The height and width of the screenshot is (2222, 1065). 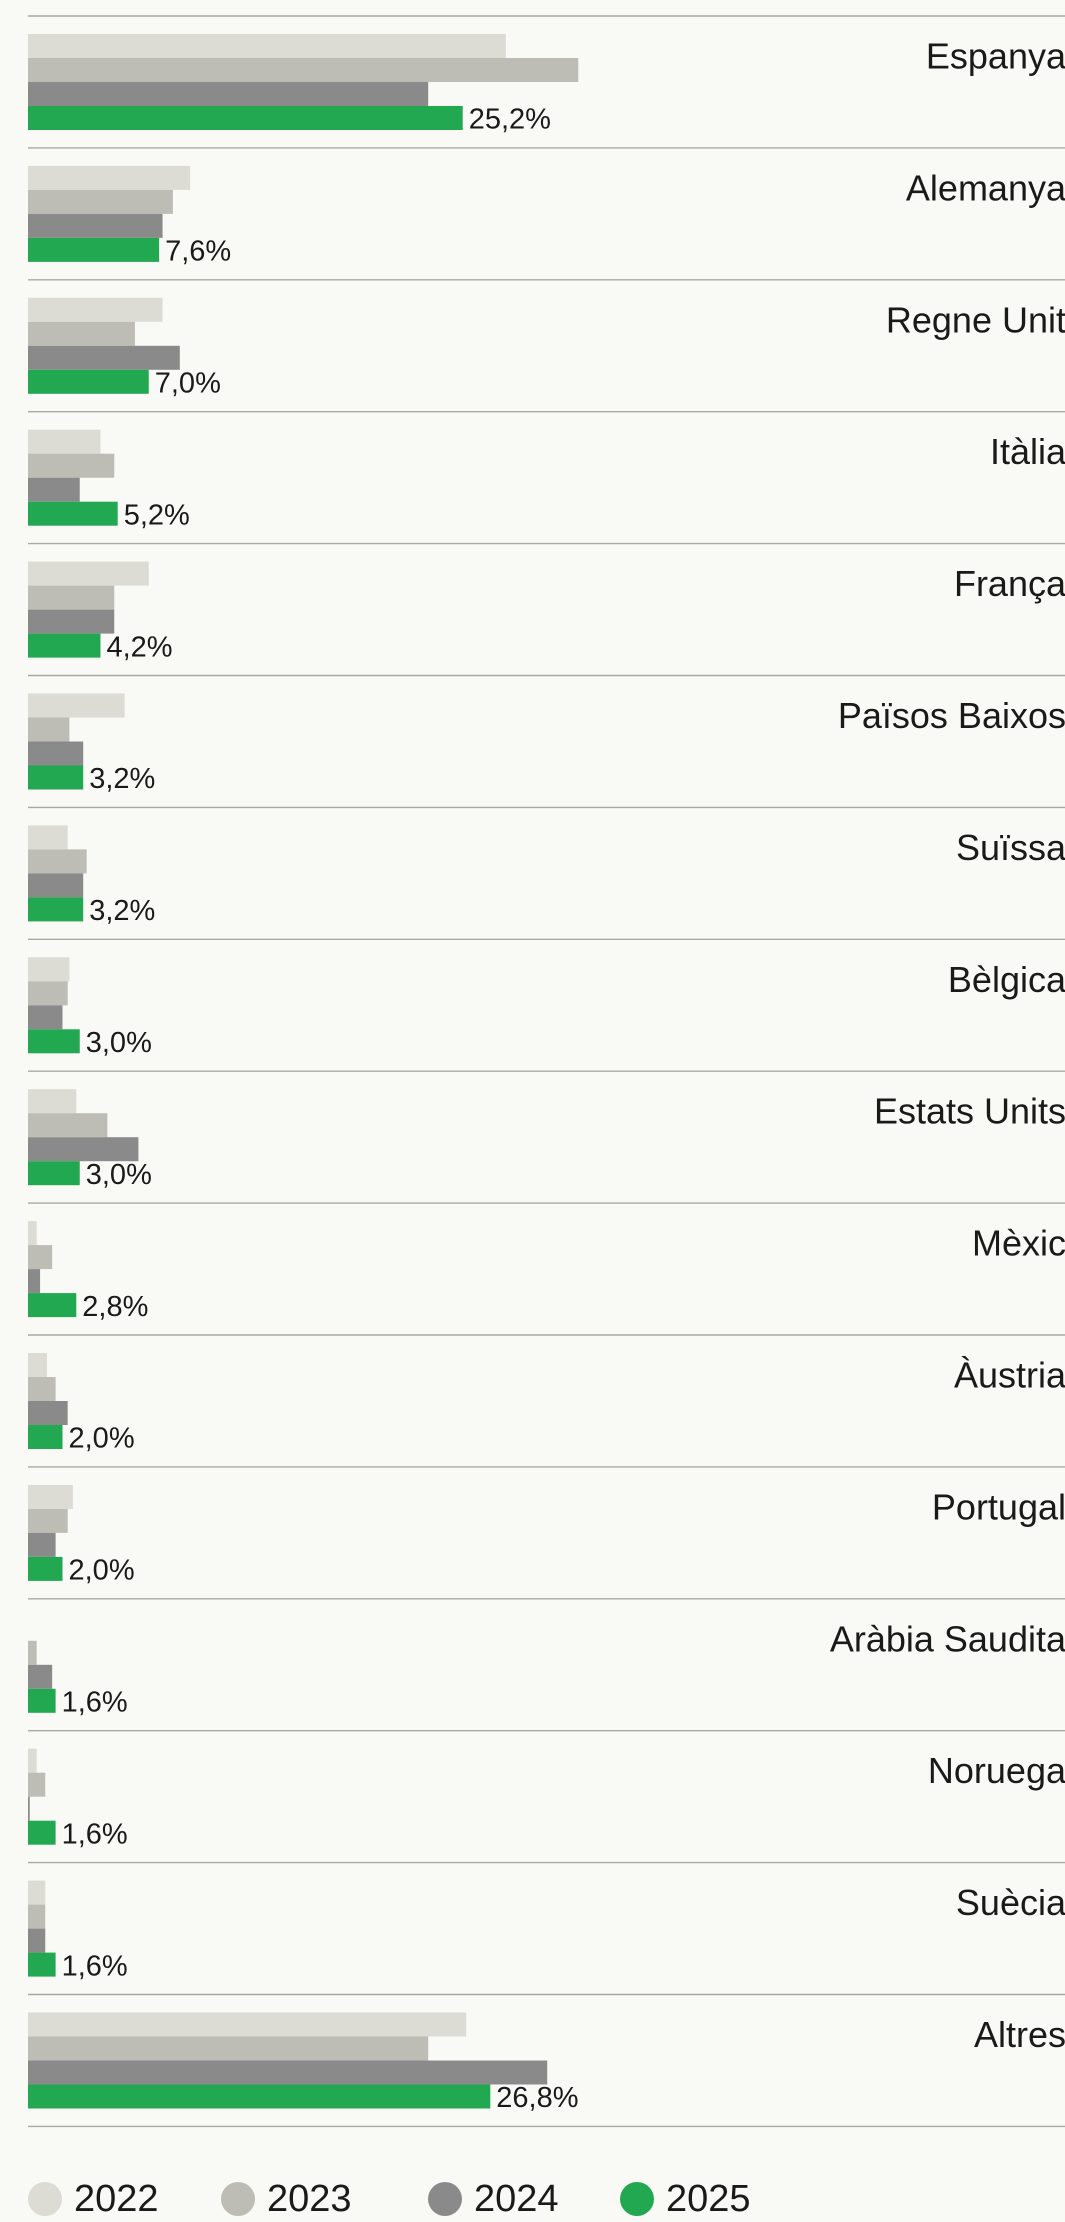 What do you see at coordinates (998, 1506) in the screenshot?
I see `category-label: Portugal` at bounding box center [998, 1506].